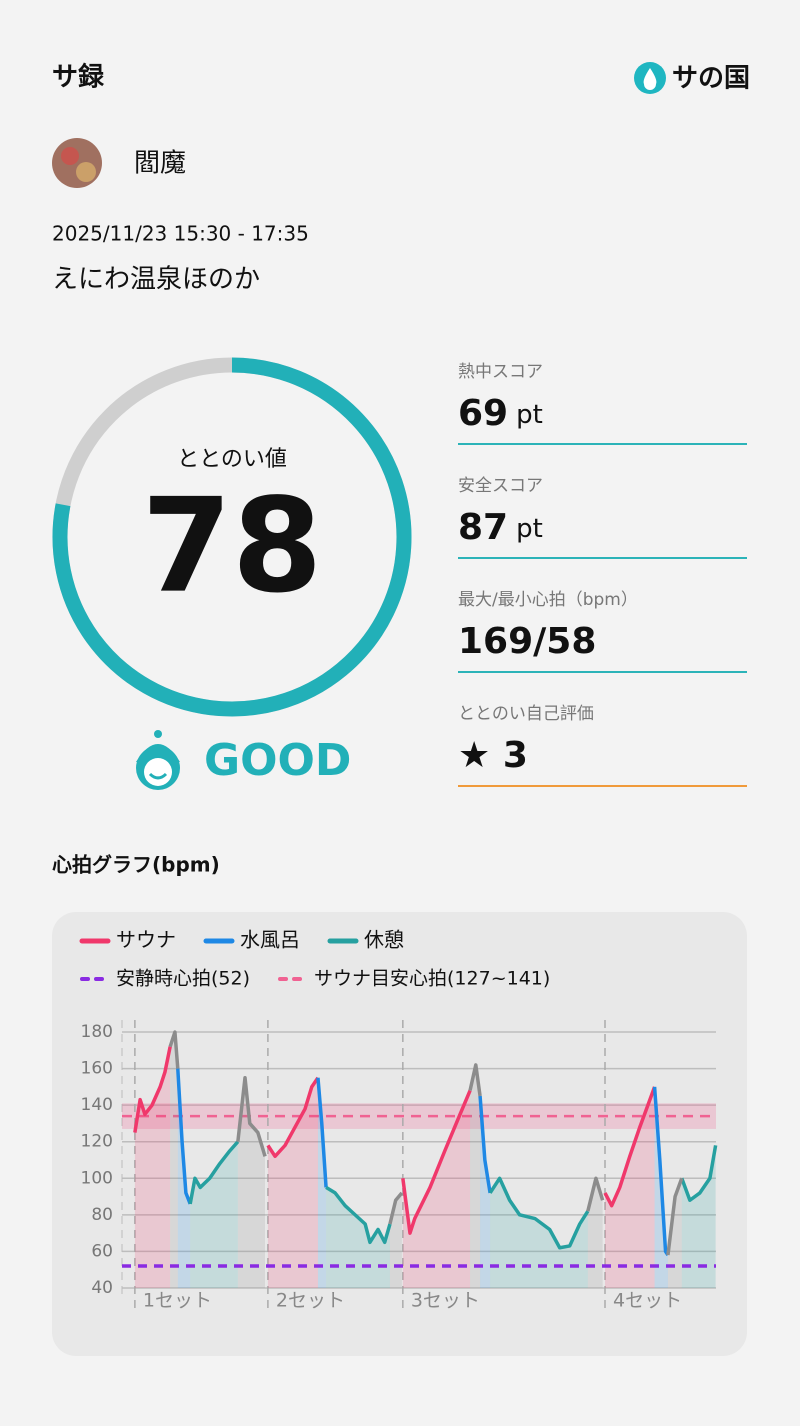 The width and height of the screenshot is (800, 1426). What do you see at coordinates (493, 755) in the screenshot?
I see `metric-value: ★ 3` at bounding box center [493, 755].